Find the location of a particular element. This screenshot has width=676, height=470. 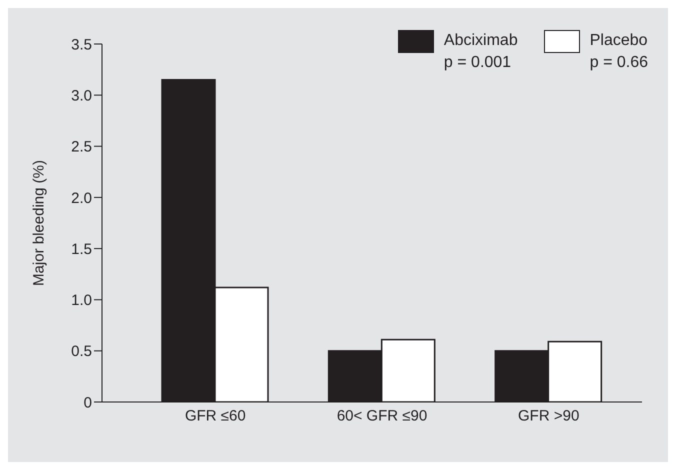

legend-label: Abciximab is located at coordinates (481, 41).